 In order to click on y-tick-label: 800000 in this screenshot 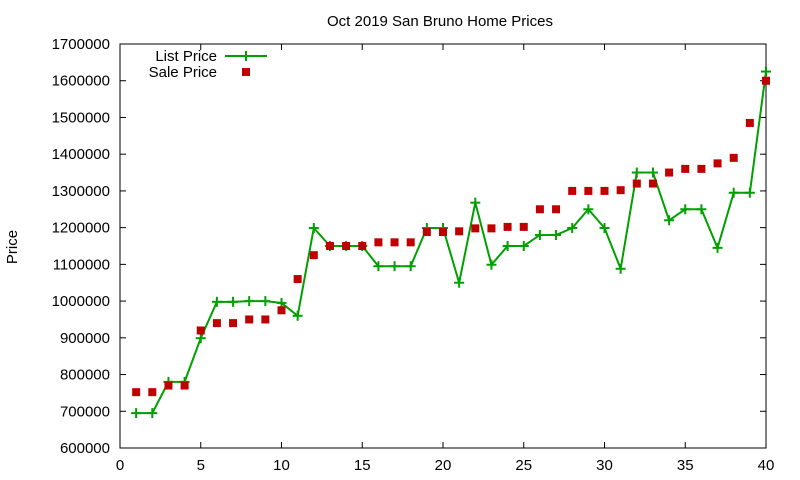, I will do `click(85, 375)`.